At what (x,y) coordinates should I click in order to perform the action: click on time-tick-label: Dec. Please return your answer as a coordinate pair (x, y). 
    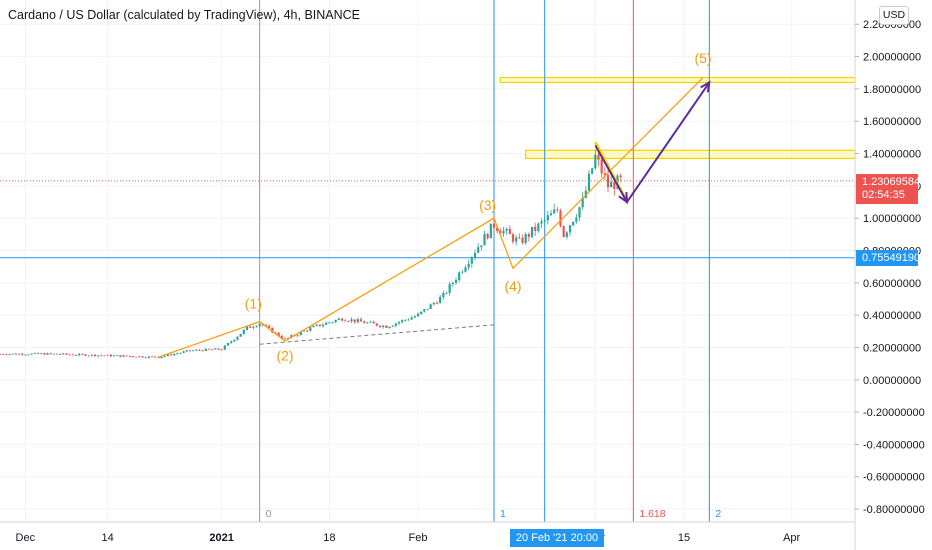
    Looking at the image, I should click on (26, 538).